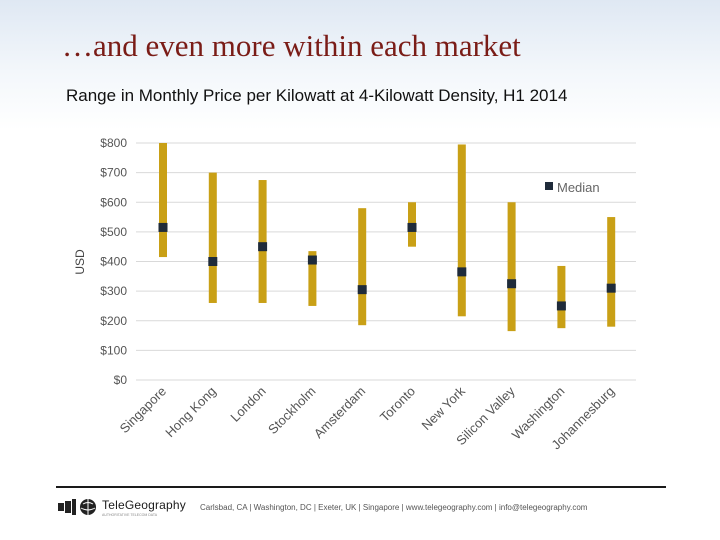 This screenshot has width=720, height=540. I want to click on x-tick-label: Singapore, so click(143, 410).